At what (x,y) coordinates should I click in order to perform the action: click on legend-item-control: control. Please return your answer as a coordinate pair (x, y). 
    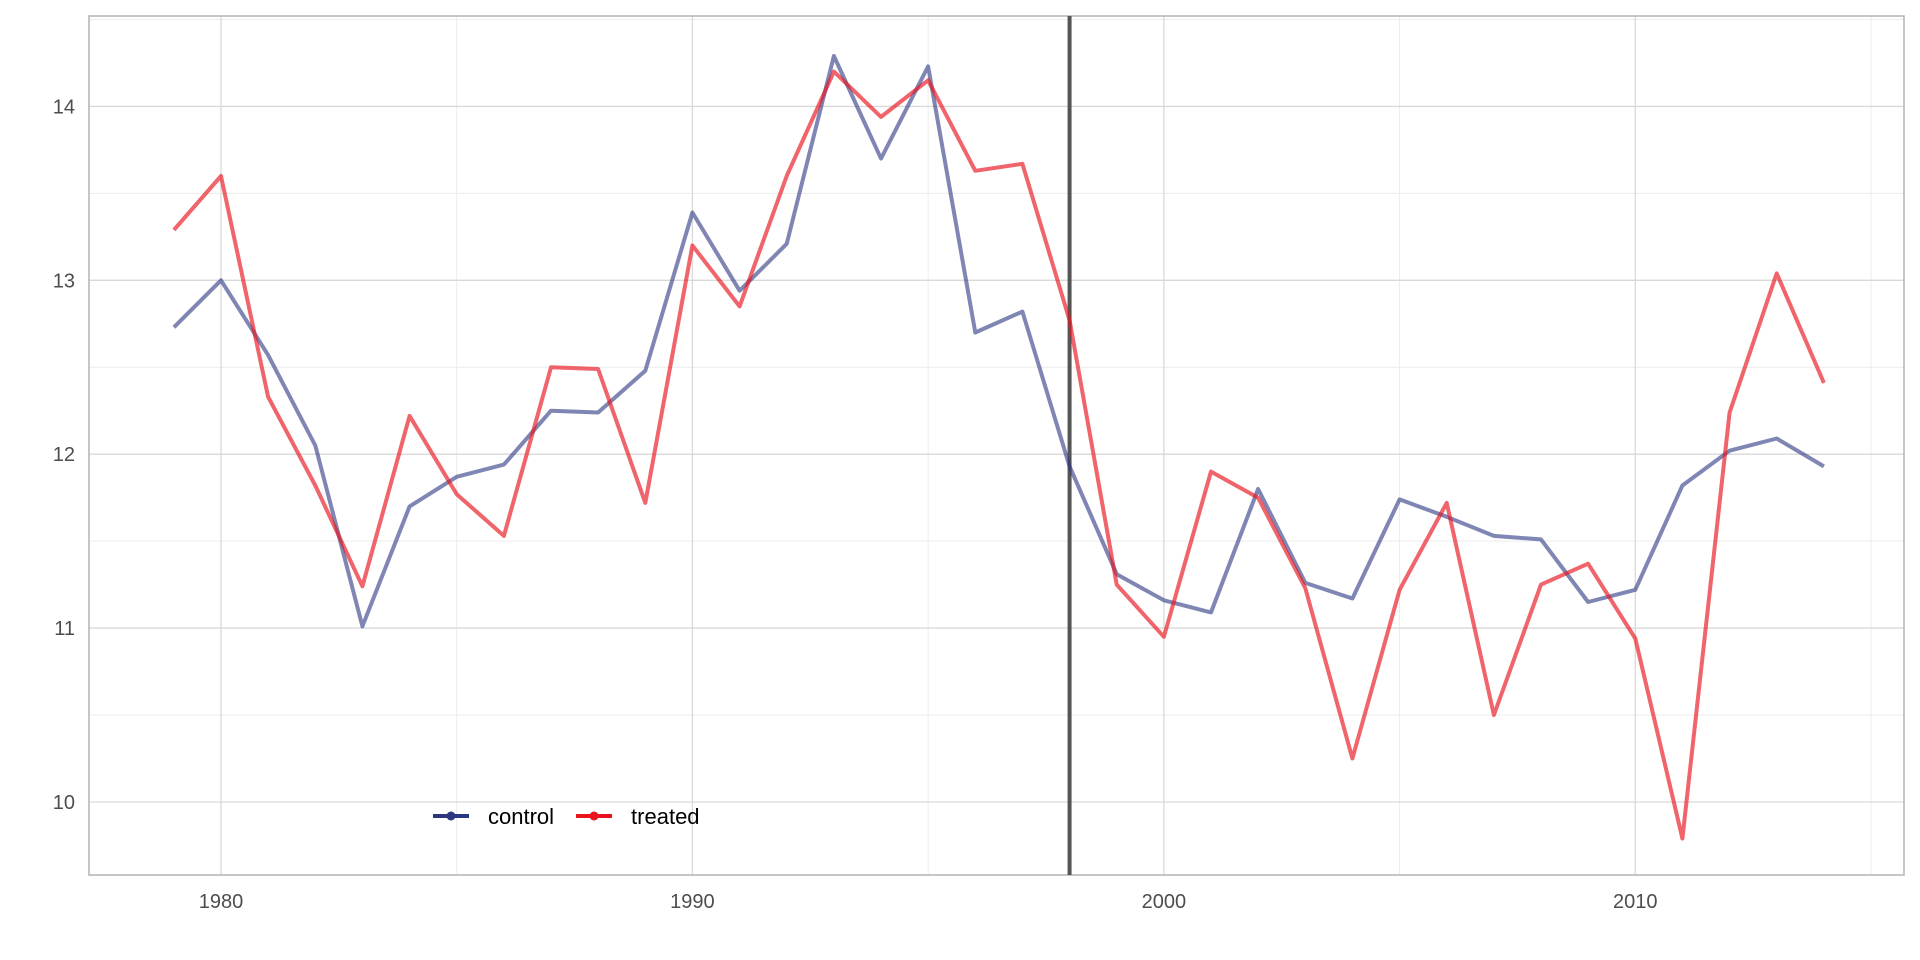
    Looking at the image, I should click on (493, 816).